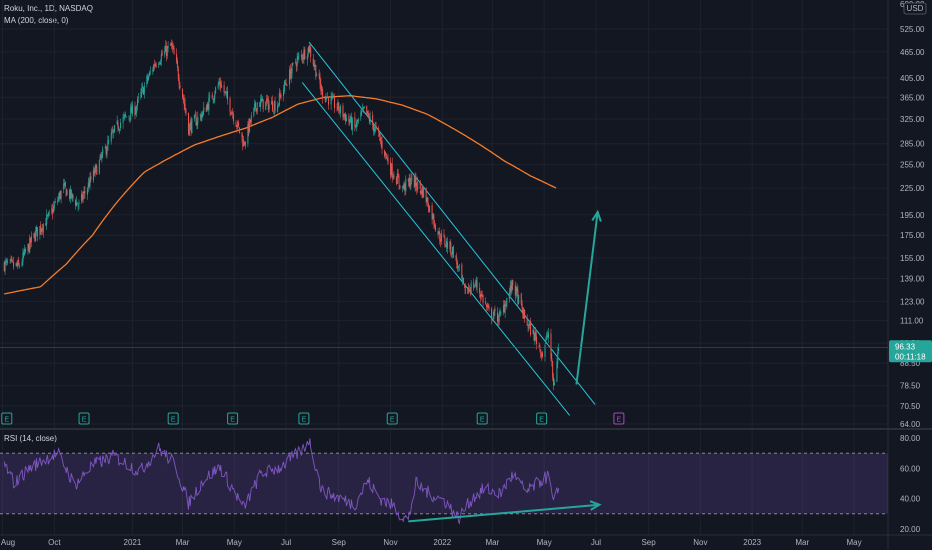  I want to click on price-tick-label: 64.00, so click(910, 424).